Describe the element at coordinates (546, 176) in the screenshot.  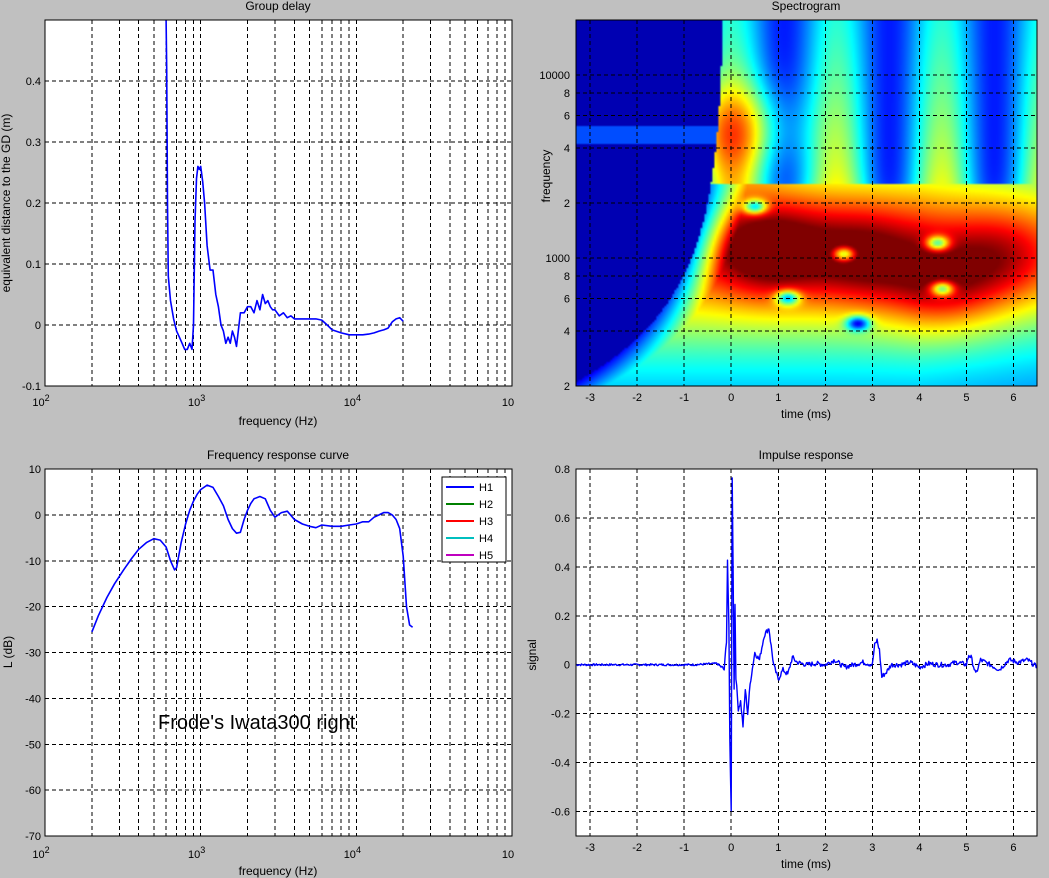
I see `spectrogram-ylabel: frequency` at that location.